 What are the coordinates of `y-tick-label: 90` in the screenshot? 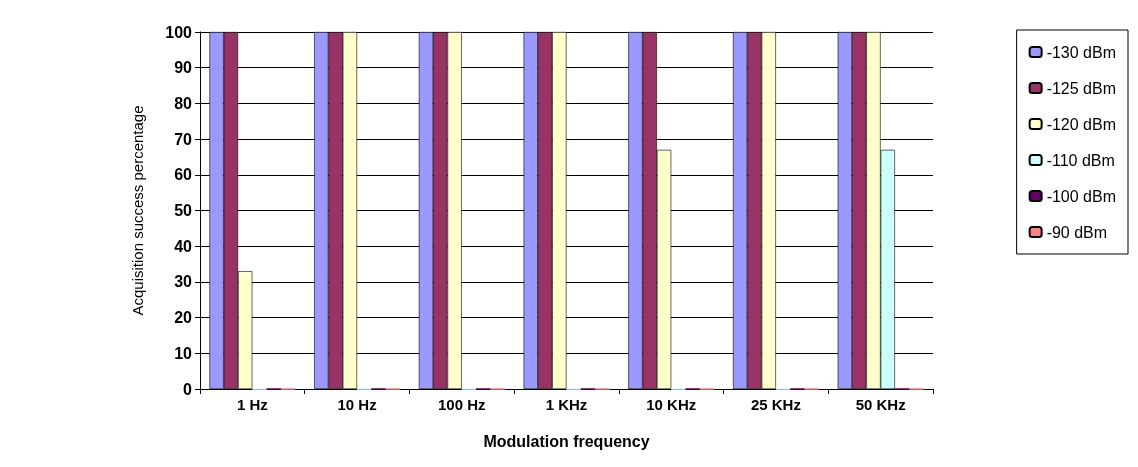 It's located at (183, 68).